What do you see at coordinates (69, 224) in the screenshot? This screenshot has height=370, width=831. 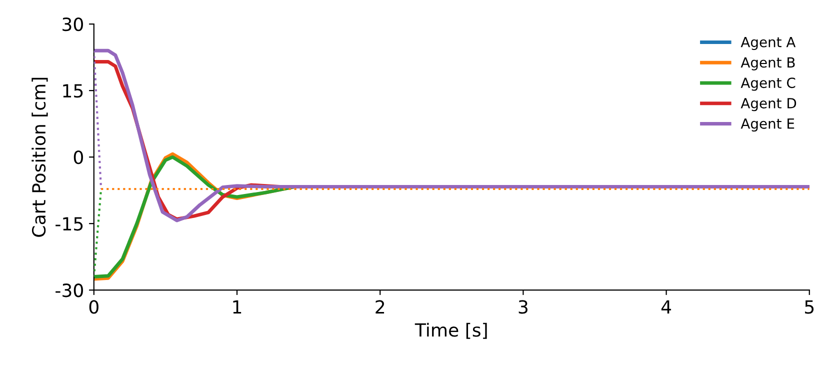 I see `y-tick-label: -15` at bounding box center [69, 224].